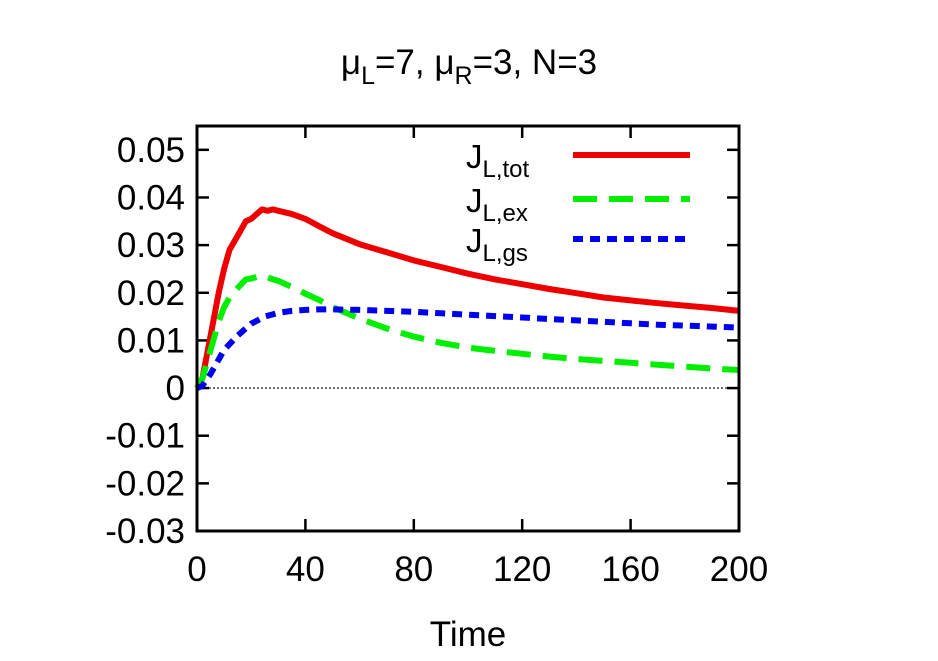 Image resolution: width=938 pixels, height=661 pixels. I want to click on legend-entry-ground: JL,gs, so click(578, 244).